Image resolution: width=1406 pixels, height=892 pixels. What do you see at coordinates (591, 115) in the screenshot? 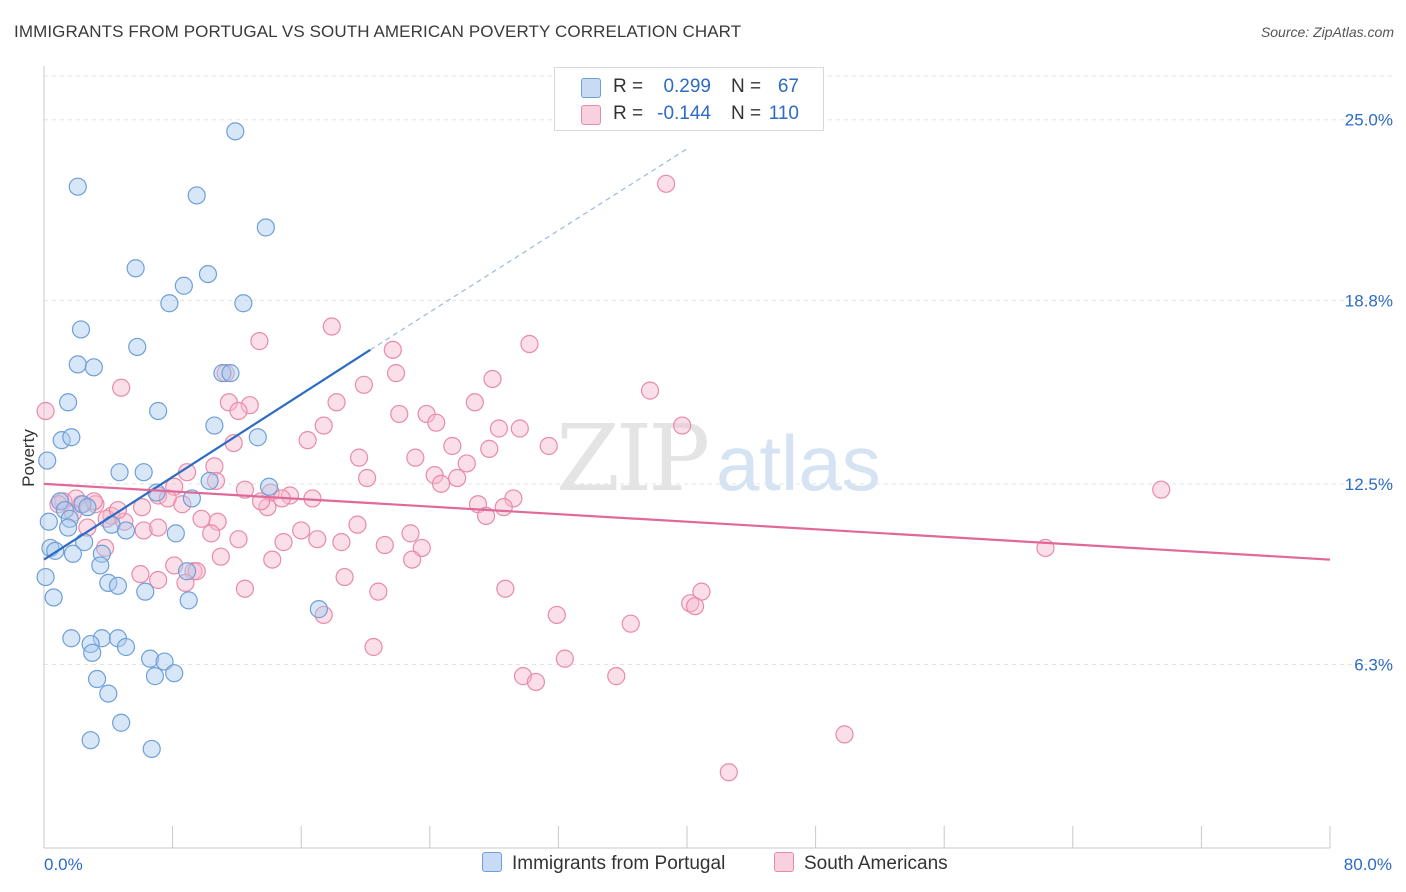
I see `south-americans-swatch` at bounding box center [591, 115].